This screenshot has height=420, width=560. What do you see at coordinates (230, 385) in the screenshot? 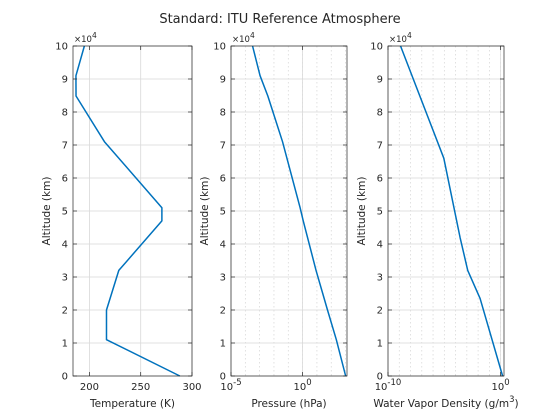
I see `x-tick-label: 10⁻⁵` at bounding box center [230, 385].